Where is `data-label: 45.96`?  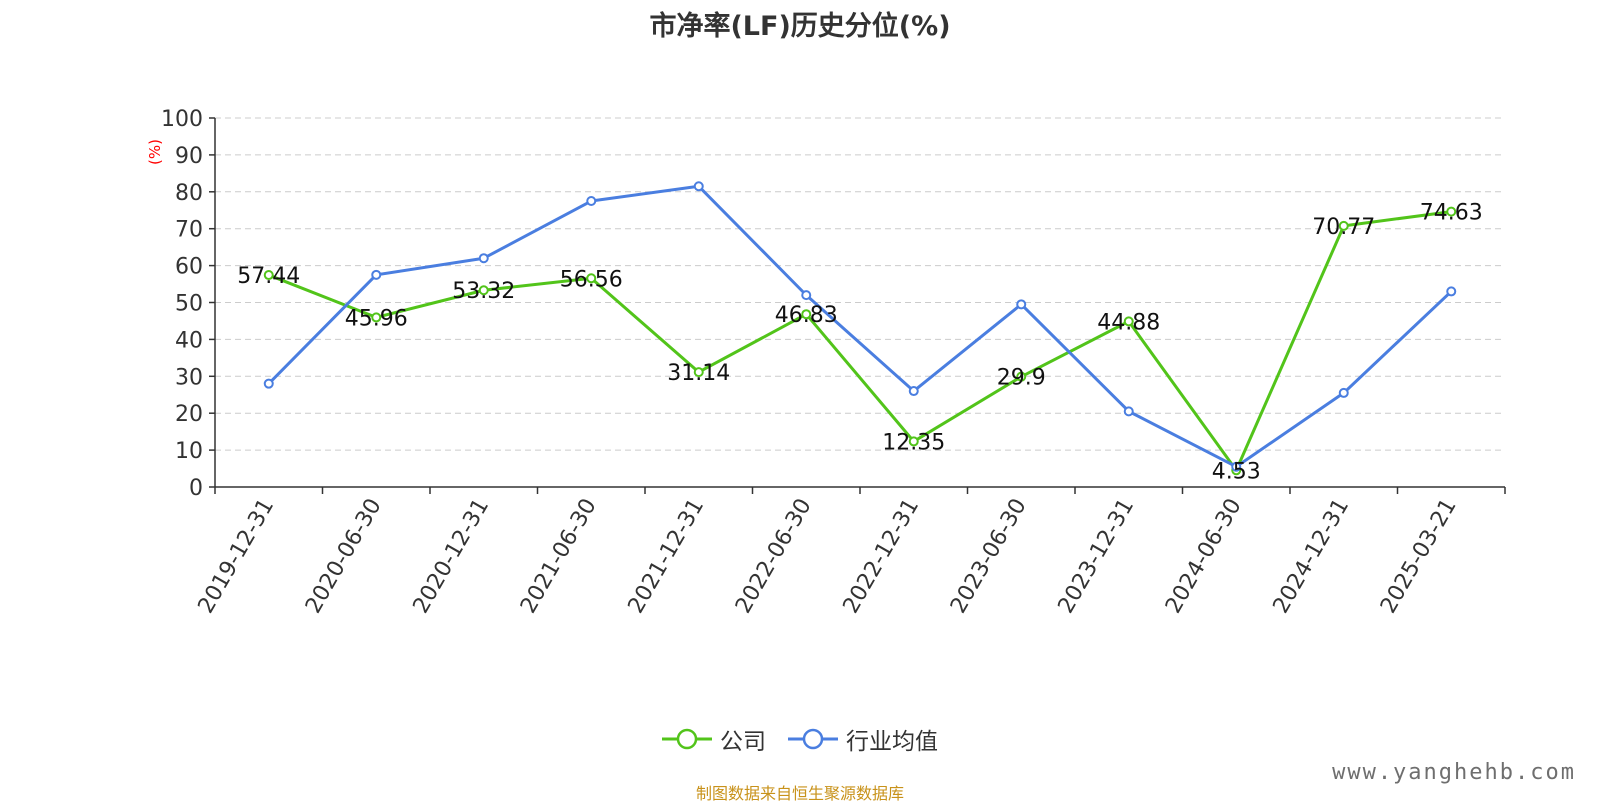
data-label: 45.96 is located at coordinates (376, 318).